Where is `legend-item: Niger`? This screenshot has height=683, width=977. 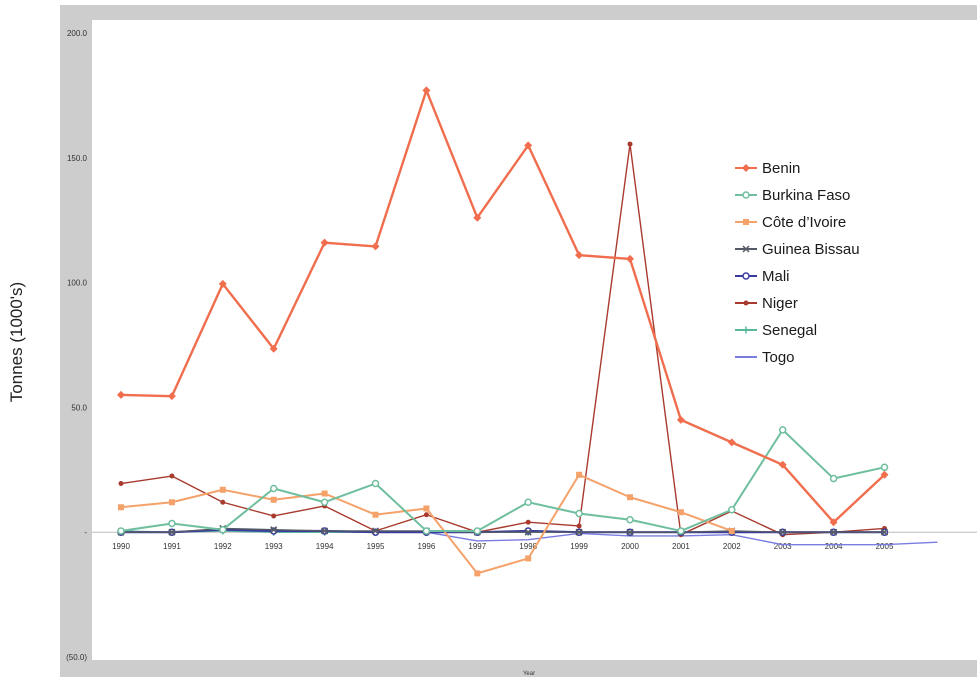 legend-item: Niger is located at coordinates (766, 303).